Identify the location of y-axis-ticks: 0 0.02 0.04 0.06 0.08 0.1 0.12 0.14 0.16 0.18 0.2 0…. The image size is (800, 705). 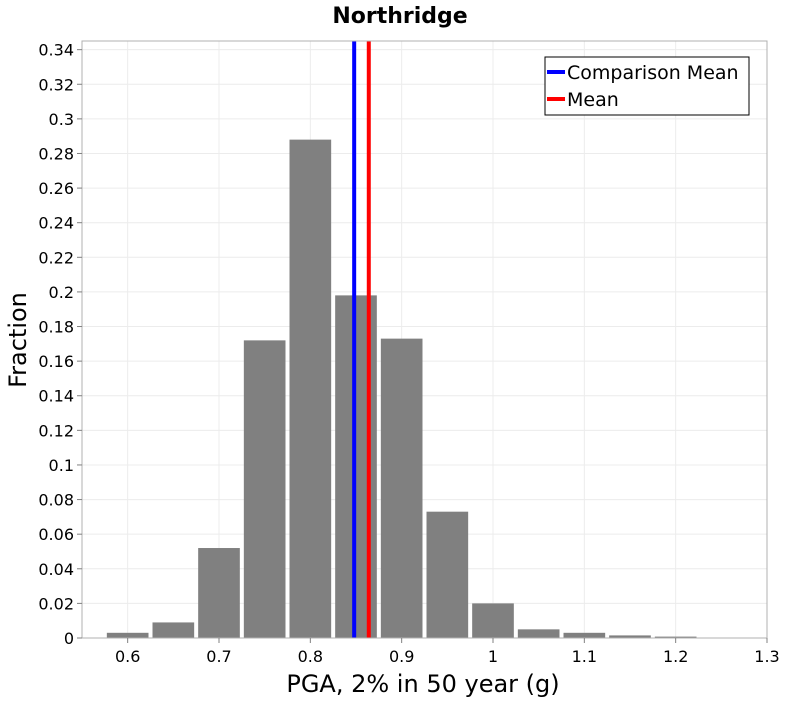
(60, 344).